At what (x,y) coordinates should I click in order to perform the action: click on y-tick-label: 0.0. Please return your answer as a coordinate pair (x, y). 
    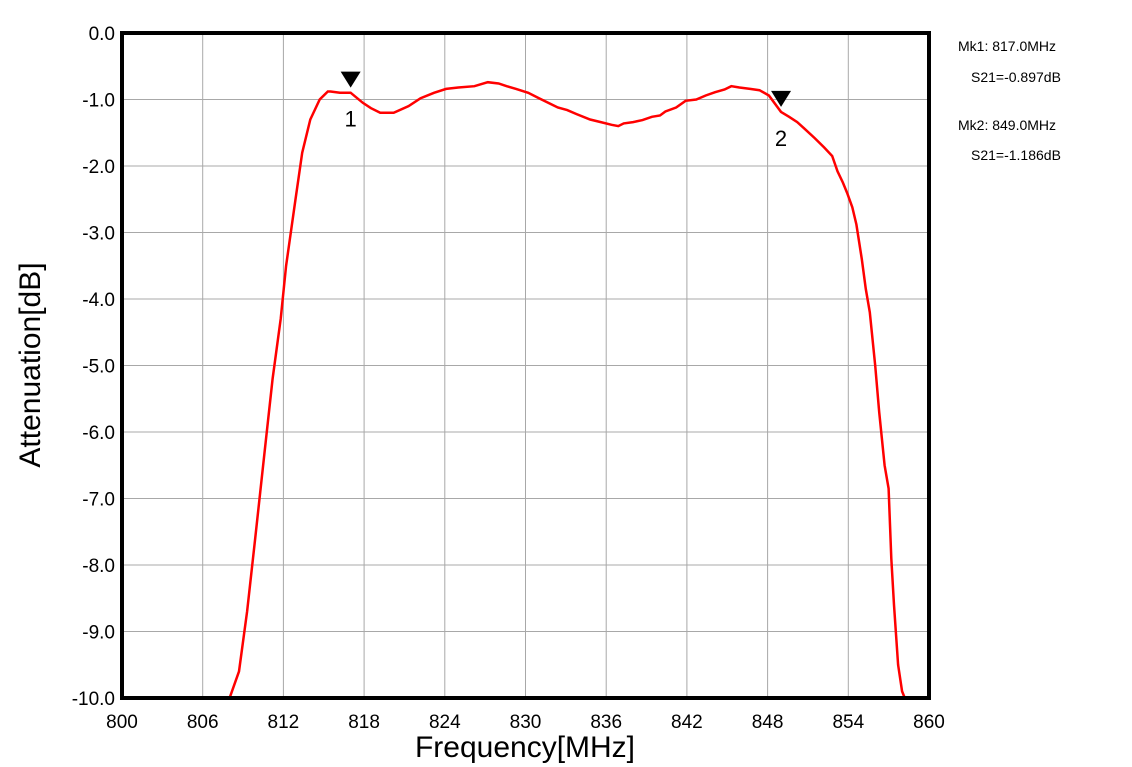
    Looking at the image, I should click on (102, 34).